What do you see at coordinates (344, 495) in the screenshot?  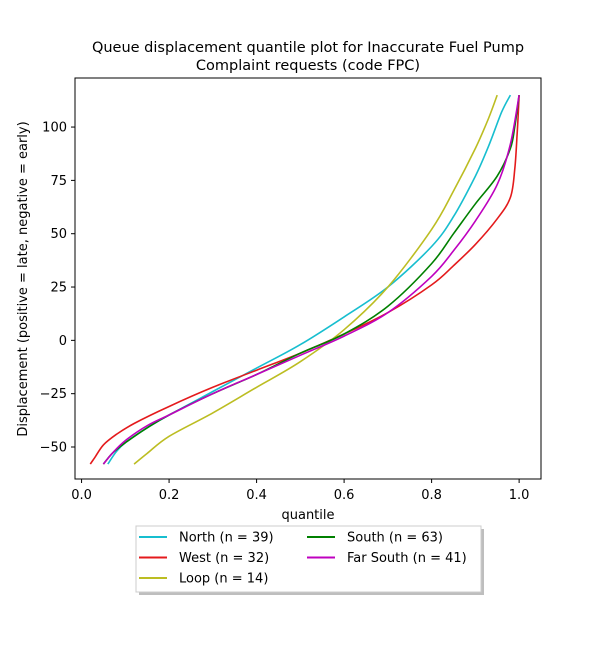 I see `x-tick-label: 0.6` at bounding box center [344, 495].